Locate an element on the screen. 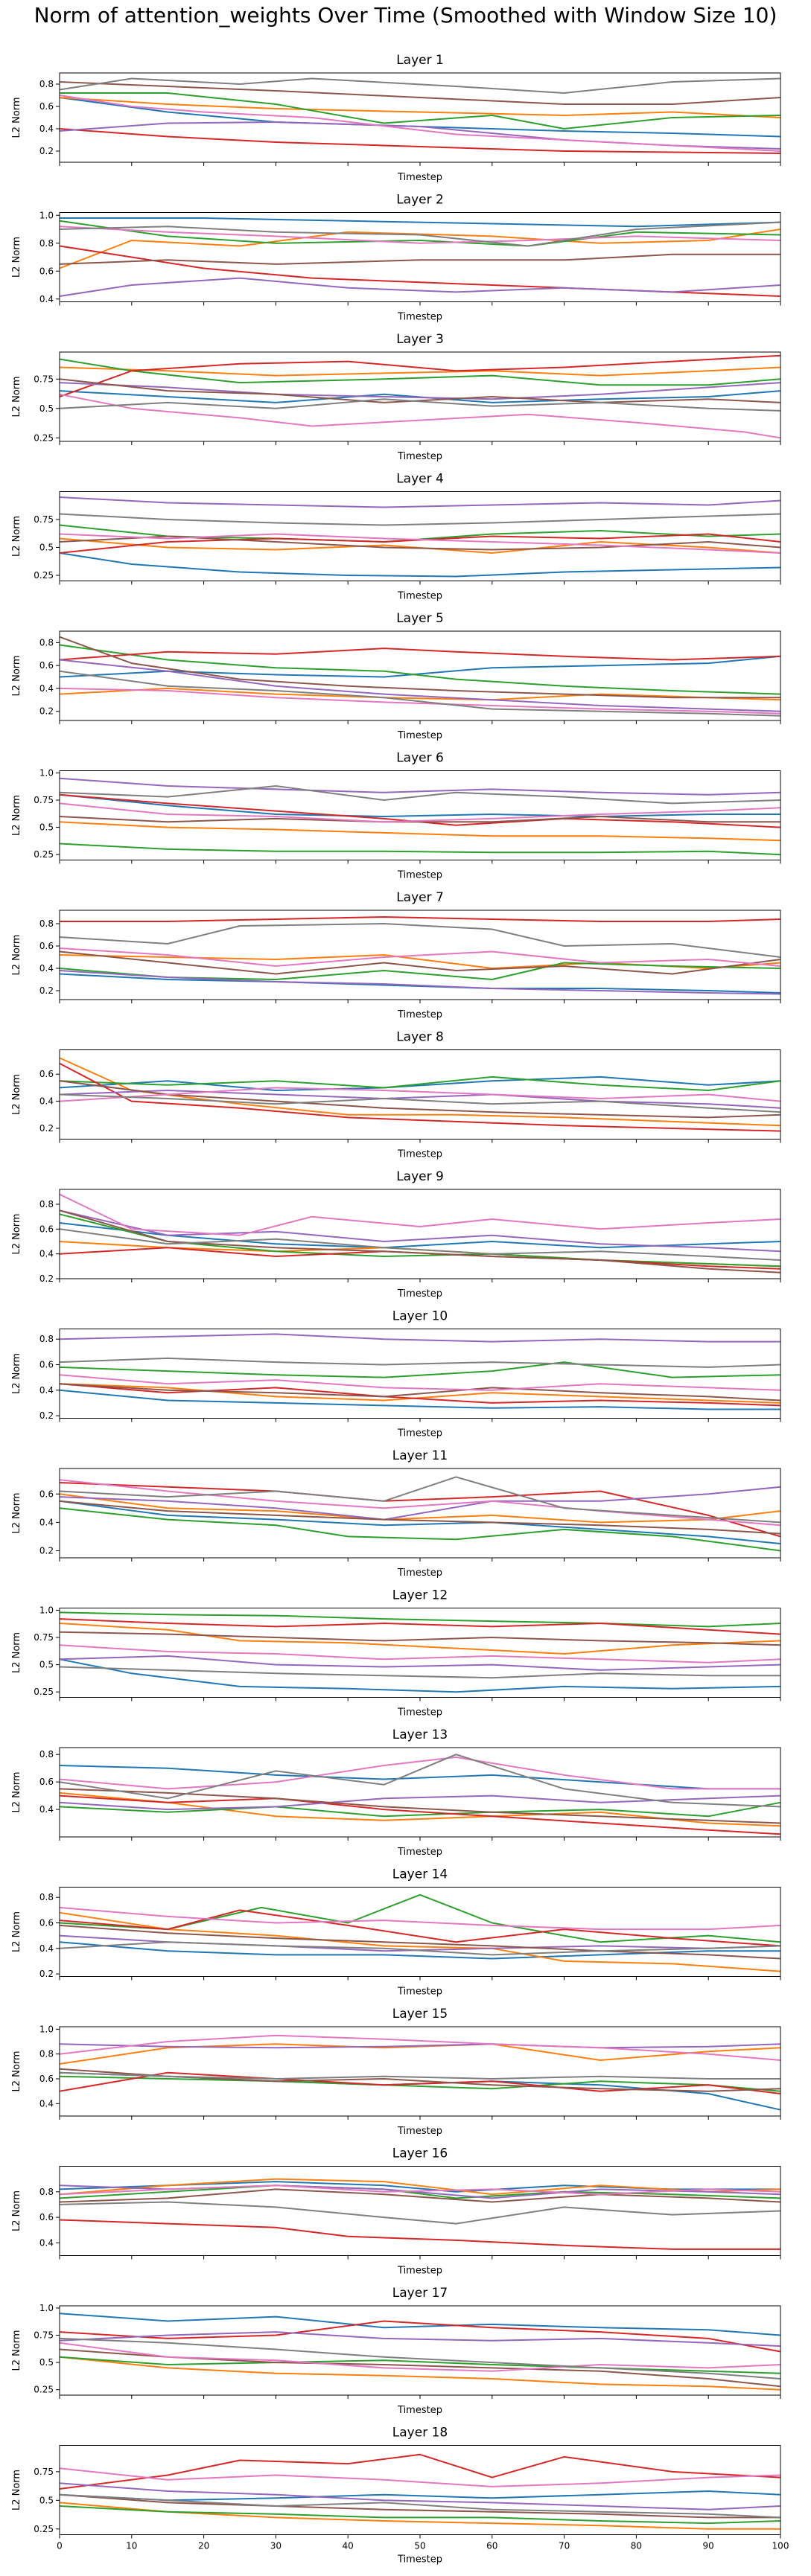  subplot-title-layer-11: Layer 11 is located at coordinates (420, 1455).